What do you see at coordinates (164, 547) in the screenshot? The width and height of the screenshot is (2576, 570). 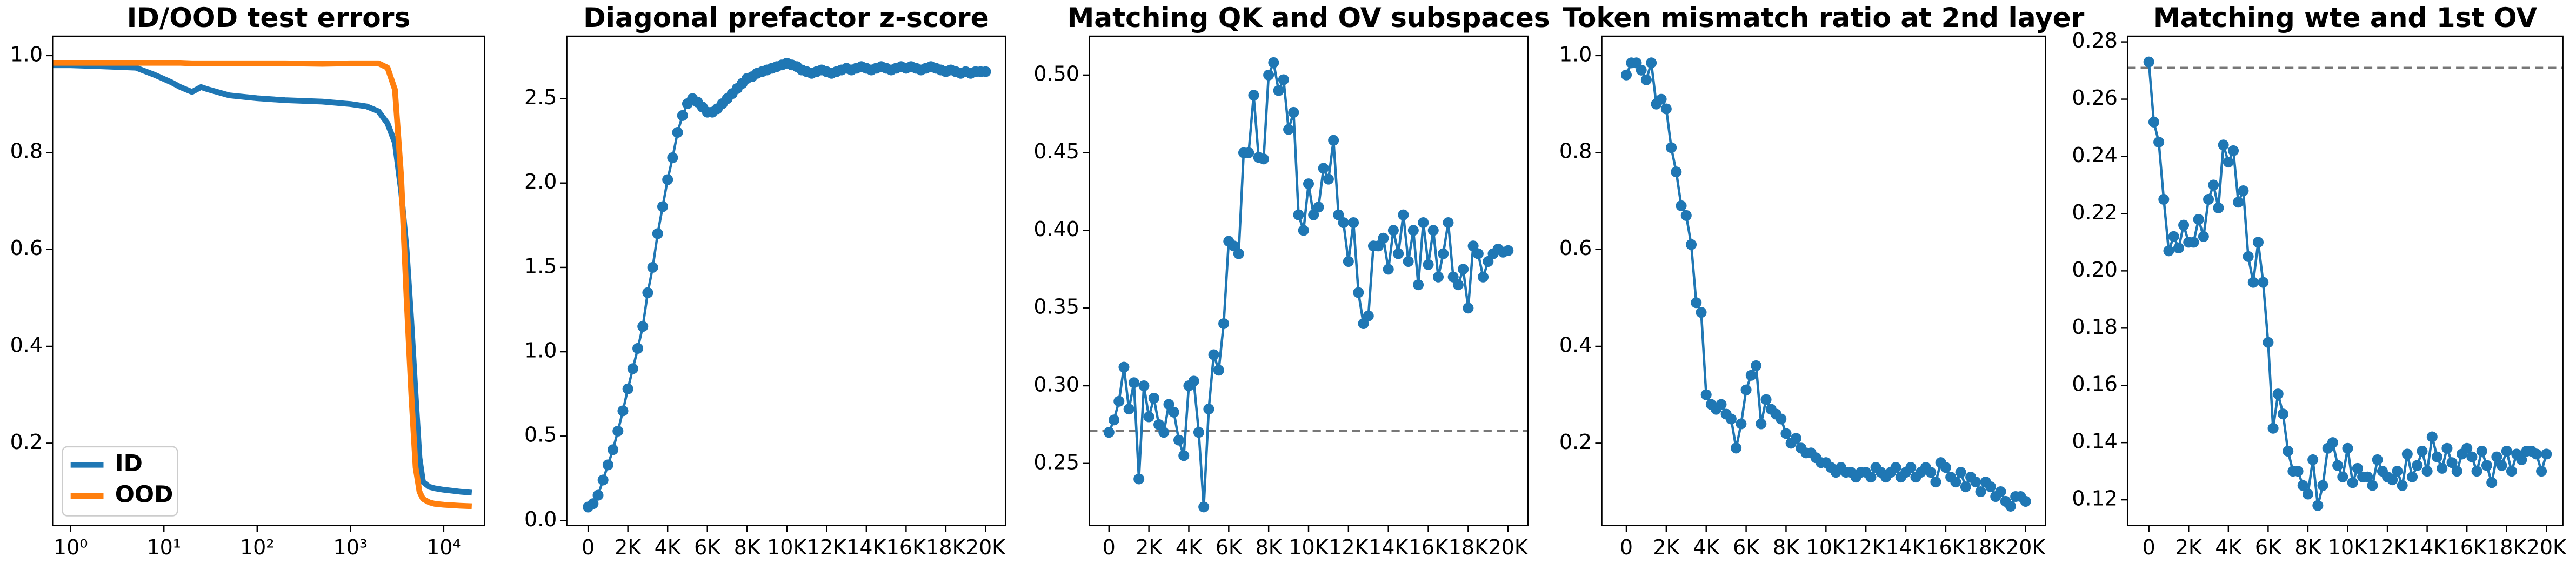 I see `x-tick-label: 10¹` at bounding box center [164, 547].